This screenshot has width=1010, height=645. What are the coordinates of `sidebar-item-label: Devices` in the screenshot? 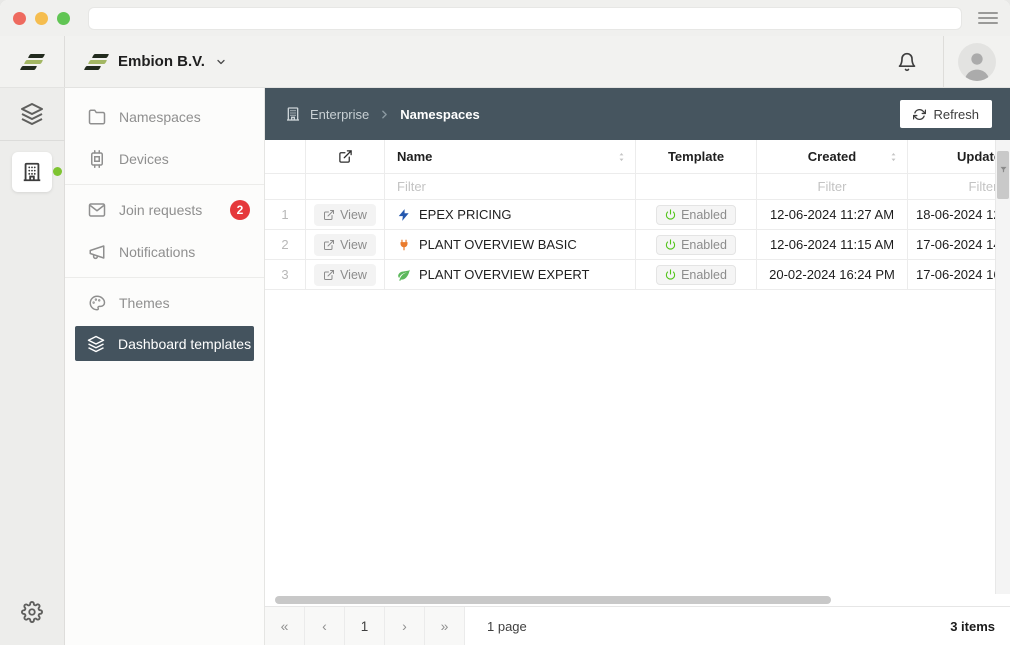 It's located at (144, 159).